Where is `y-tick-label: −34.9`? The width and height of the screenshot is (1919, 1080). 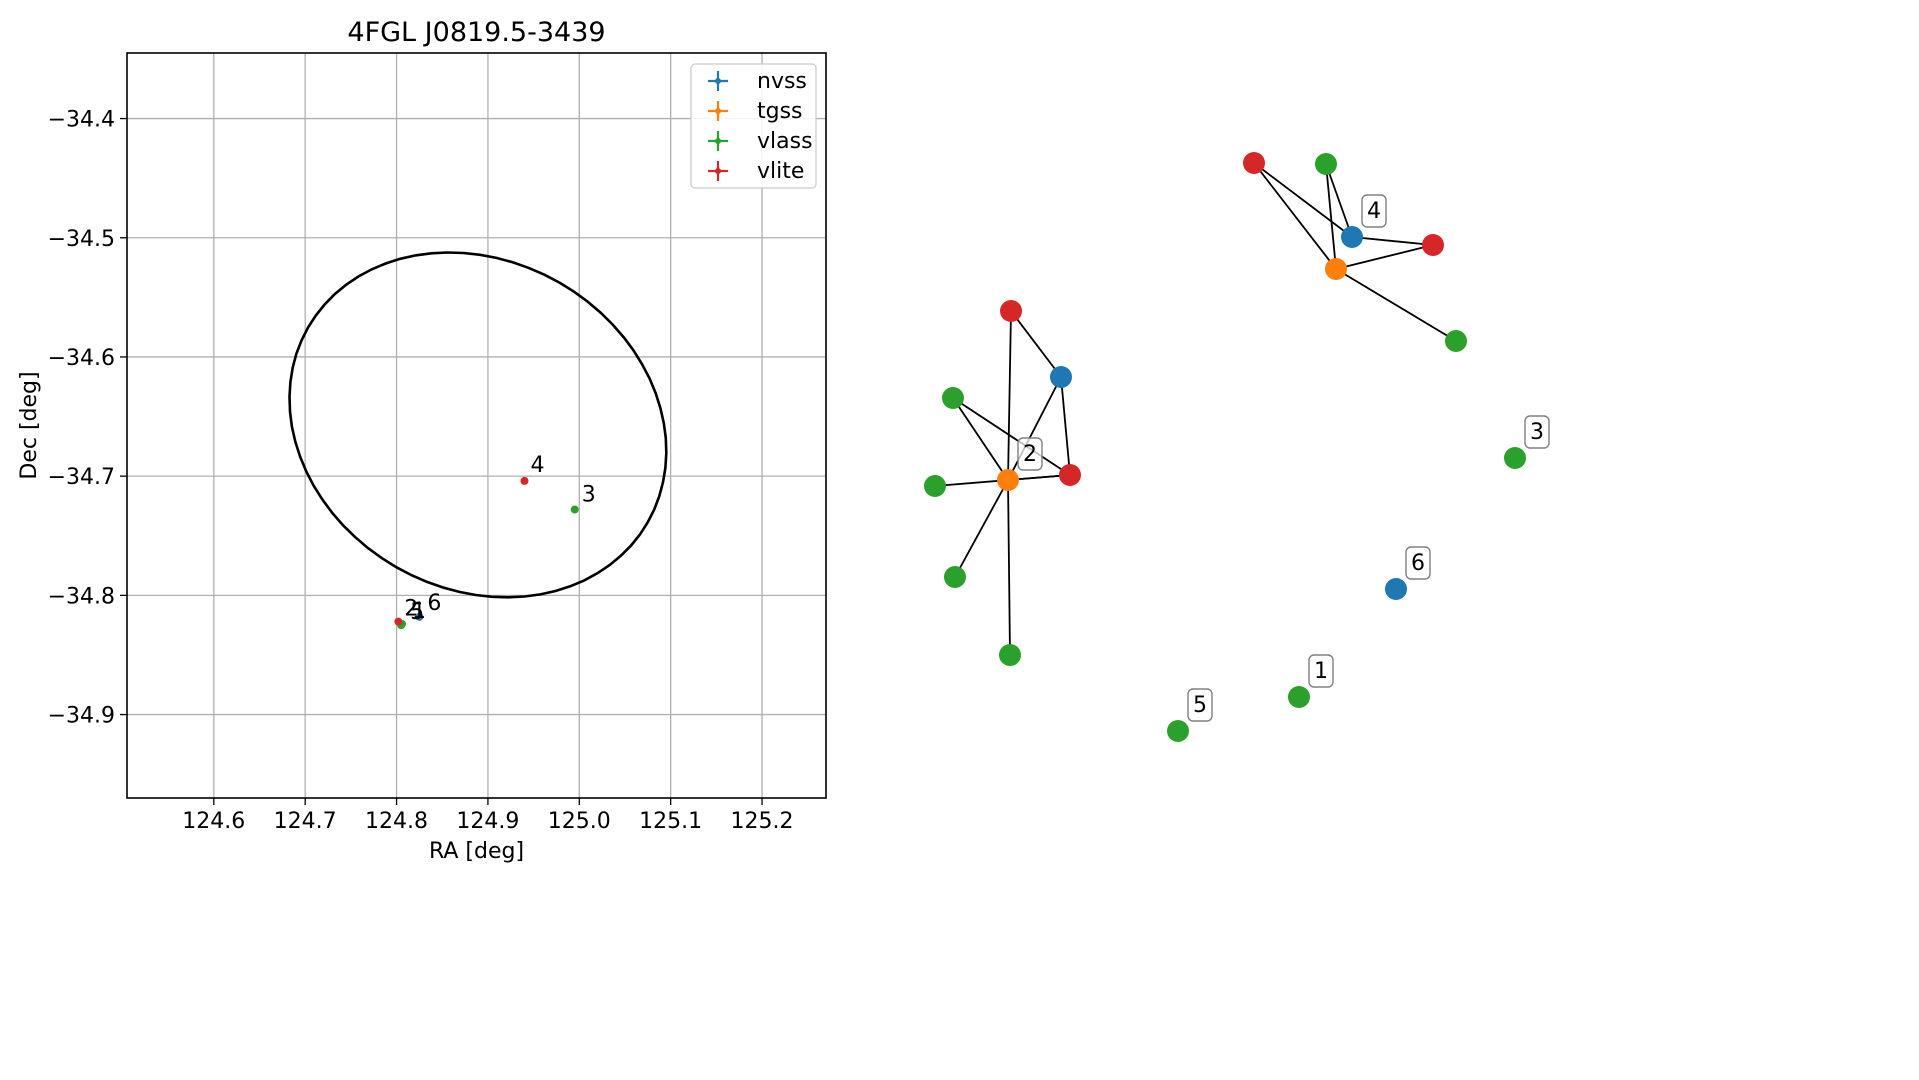
y-tick-label: −34.9 is located at coordinates (81, 716).